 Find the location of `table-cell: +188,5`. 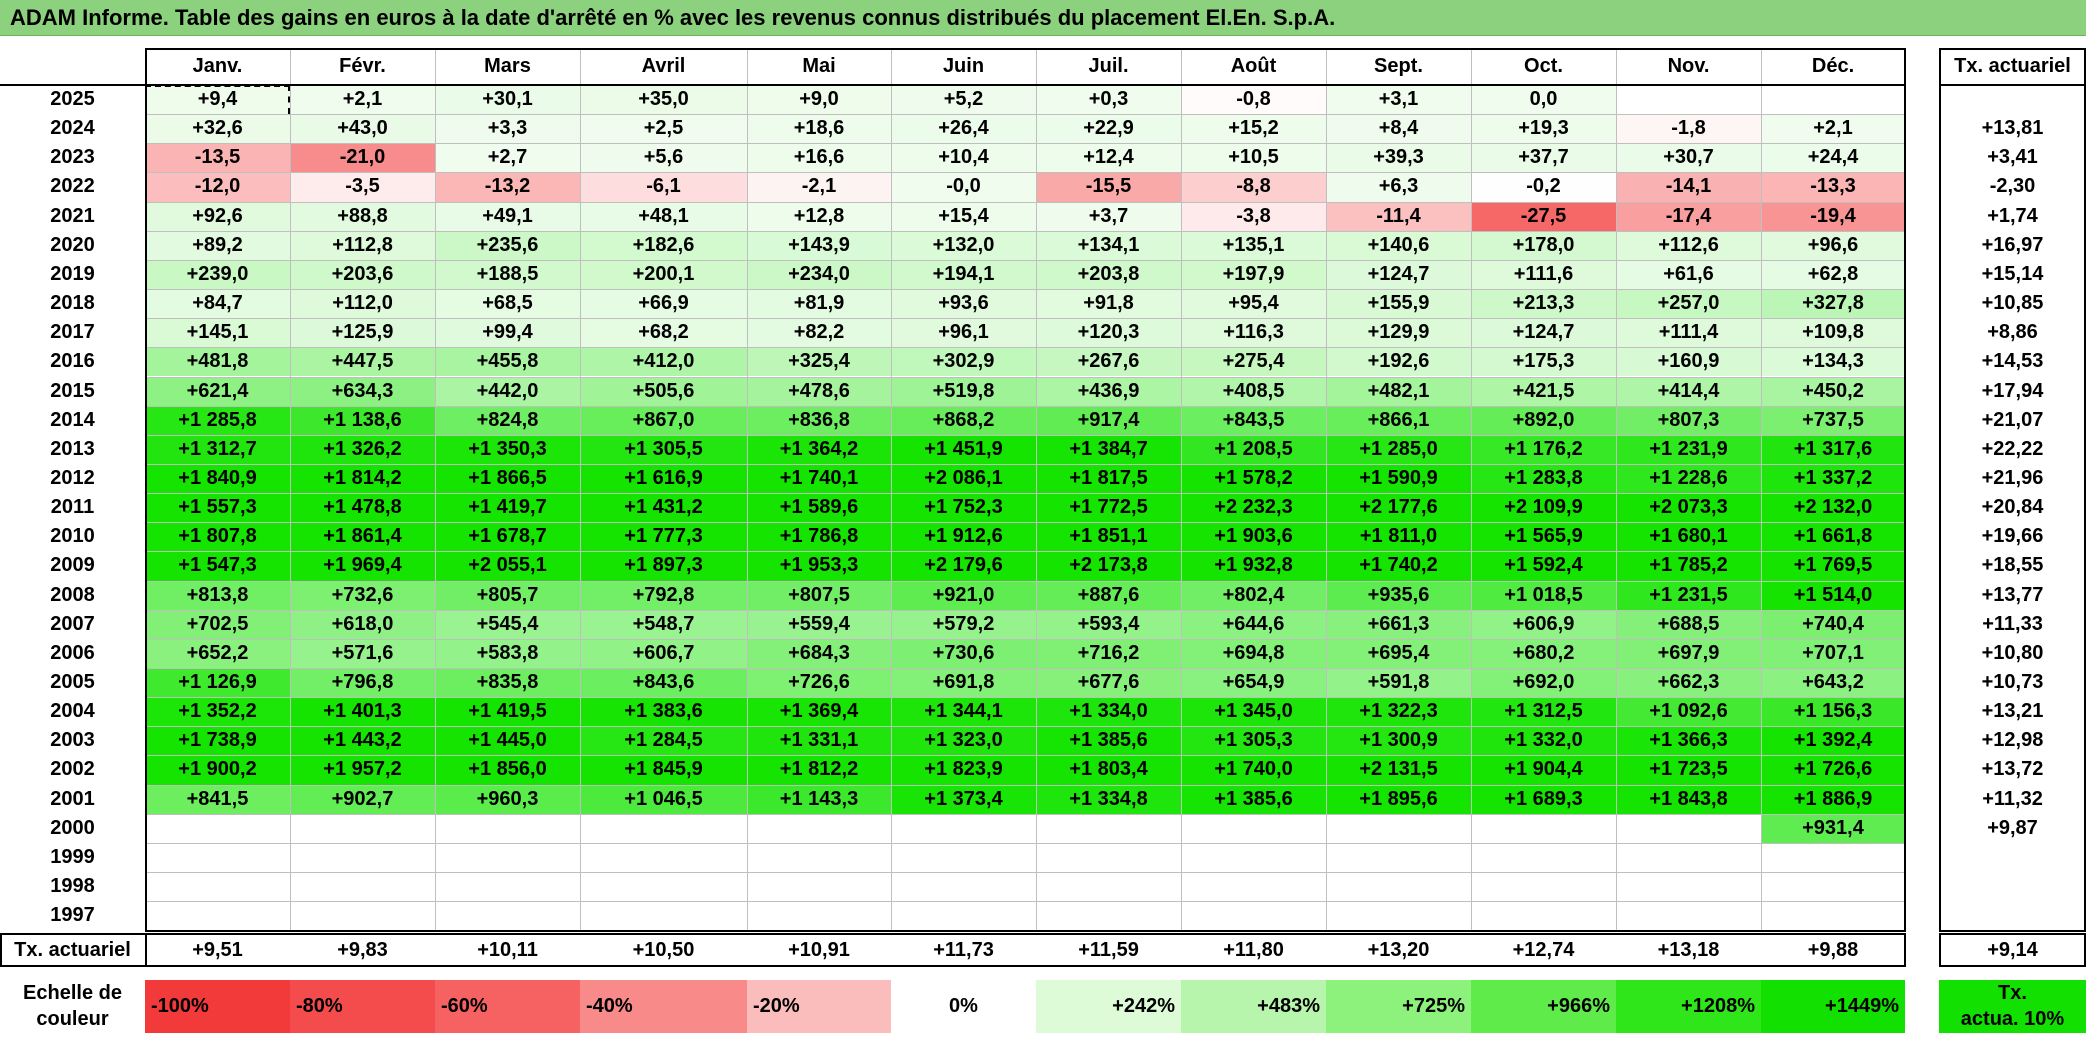

table-cell: +188,5 is located at coordinates (507, 274).